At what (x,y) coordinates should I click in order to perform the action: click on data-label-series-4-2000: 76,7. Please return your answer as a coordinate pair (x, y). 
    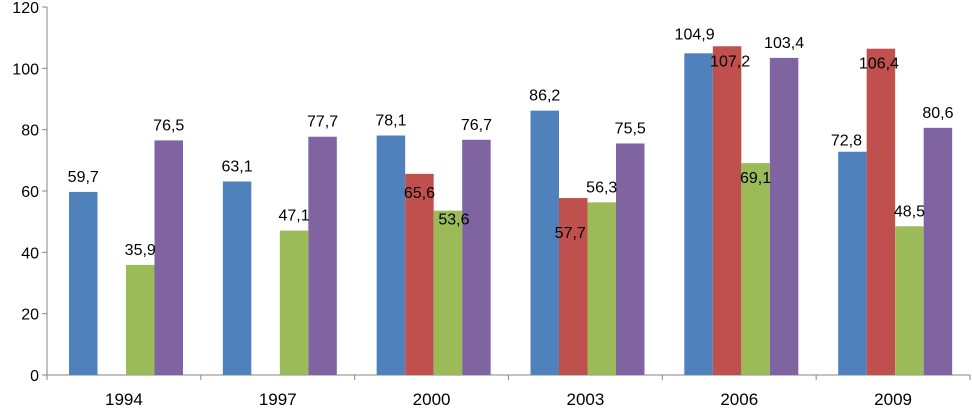
    Looking at the image, I should click on (476, 125).